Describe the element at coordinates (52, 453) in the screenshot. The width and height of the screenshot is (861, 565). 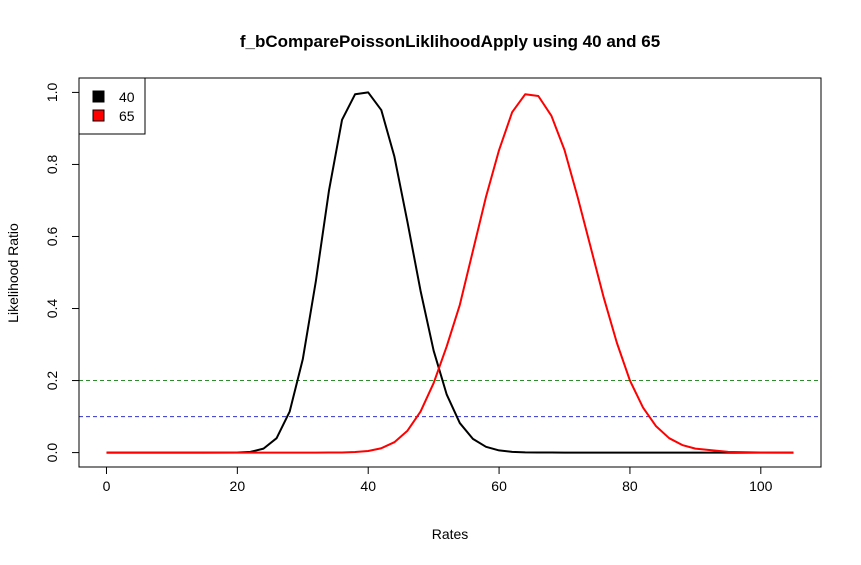
I see `y-tick-label: 0.0` at that location.